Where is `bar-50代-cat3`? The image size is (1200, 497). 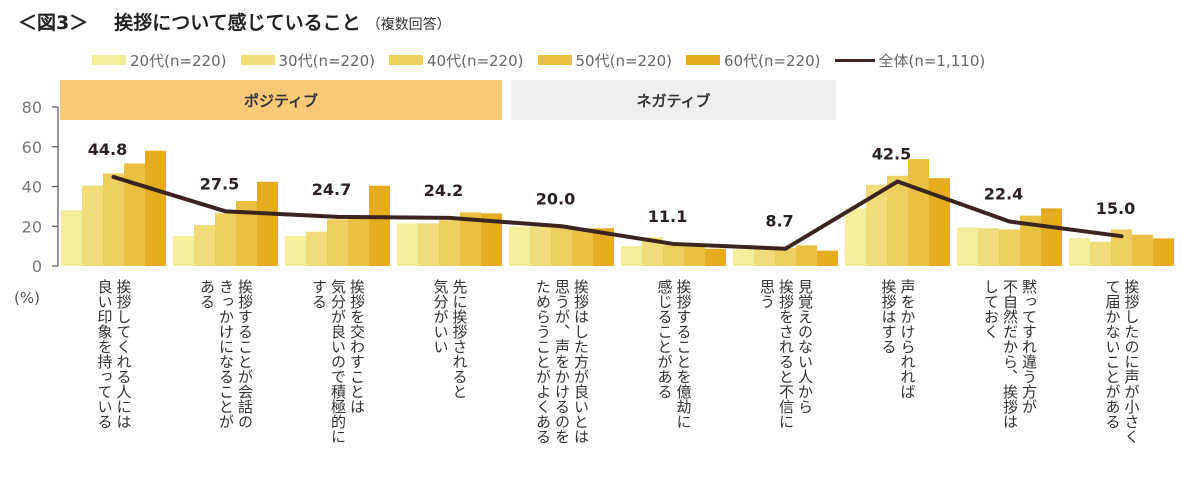
bar-50代-cat3 is located at coordinates (358, 242).